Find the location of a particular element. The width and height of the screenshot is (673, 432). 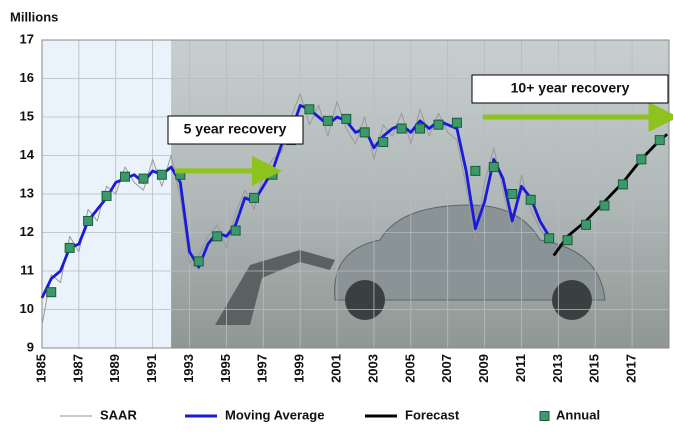

x-tick-label: 2015 is located at coordinates (594, 368).